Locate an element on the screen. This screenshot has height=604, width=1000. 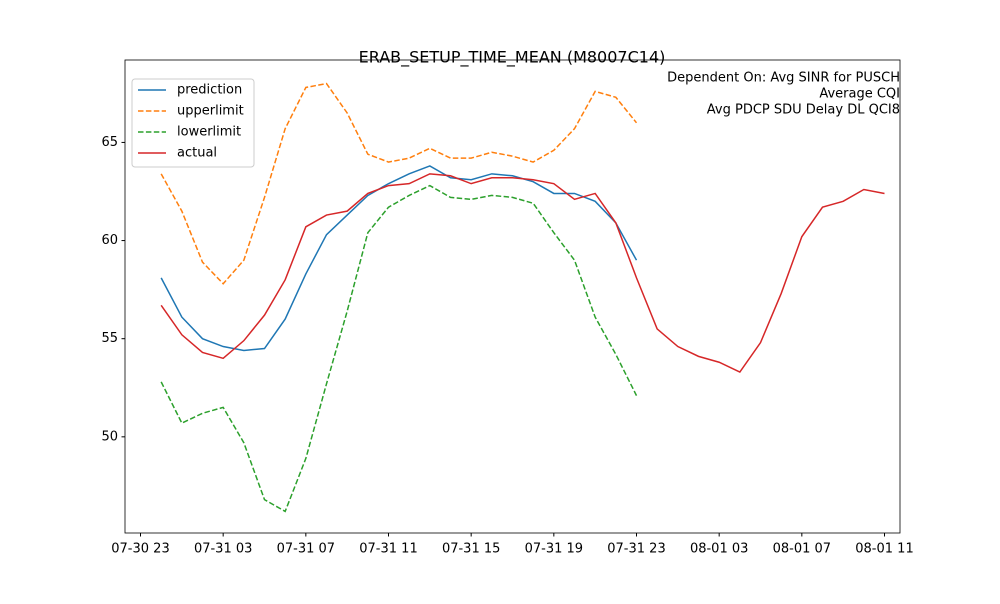
x-tick-label: 08-01 07 is located at coordinates (802, 549).